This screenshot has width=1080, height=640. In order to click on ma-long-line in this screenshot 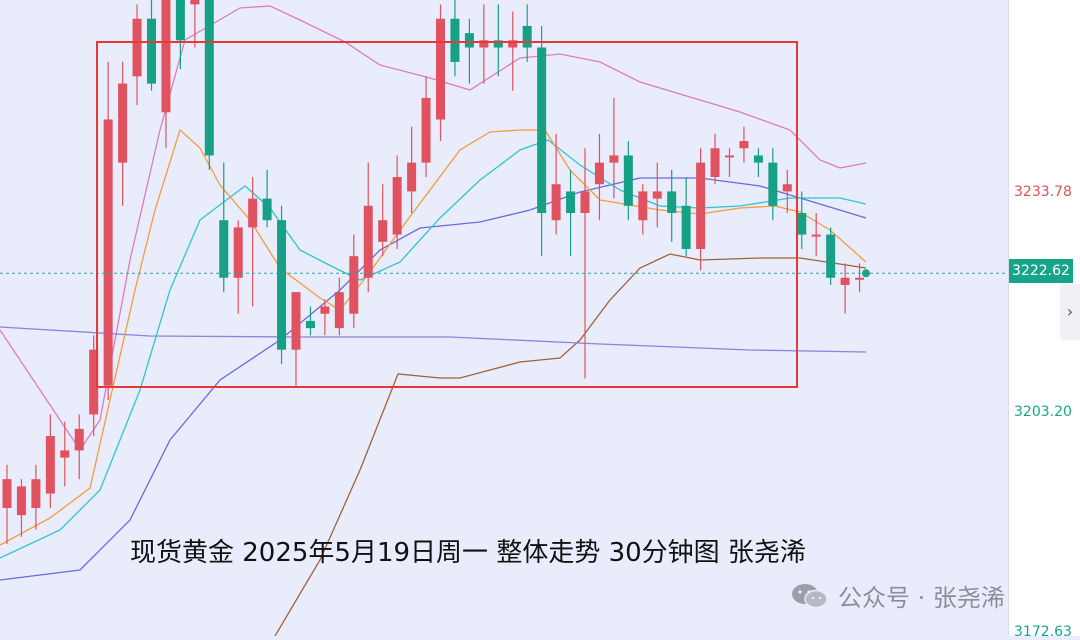, I will do `click(433, 339)`.